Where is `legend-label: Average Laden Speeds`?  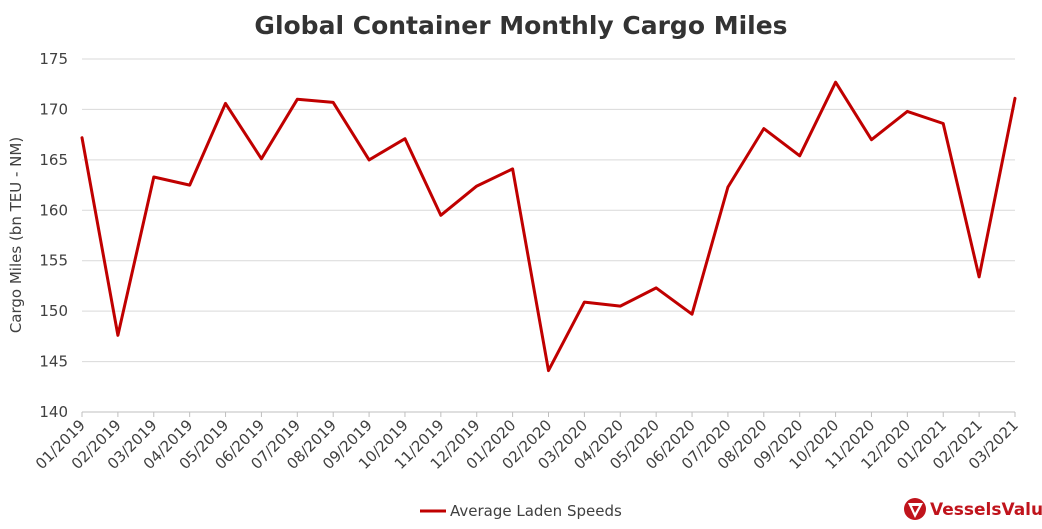 legend-label: Average Laden Speeds is located at coordinates (536, 511).